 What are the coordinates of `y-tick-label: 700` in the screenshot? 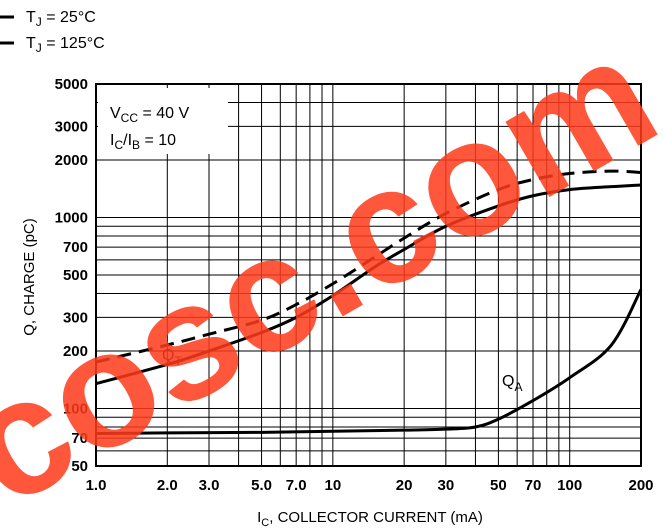 It's located at (75, 247).